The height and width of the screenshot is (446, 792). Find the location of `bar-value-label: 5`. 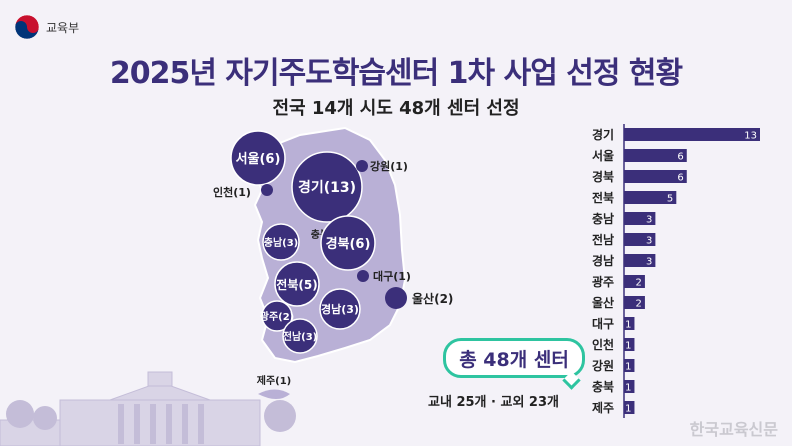

bar-value-label: 5 is located at coordinates (670, 199).